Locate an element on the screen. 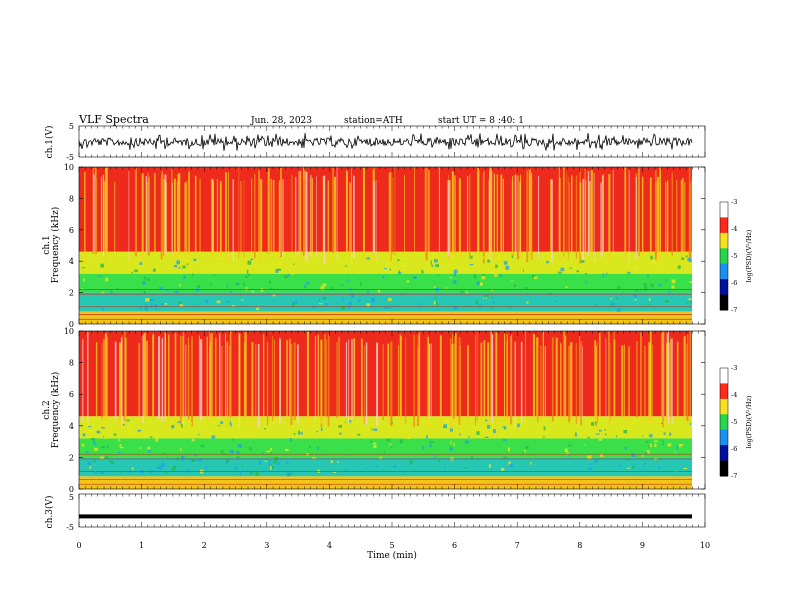 This screenshot has height=612, width=792. ch1-colorbar: -3 -4 -5 -6 -7 log(PSD)(V²/Hz) is located at coordinates (736, 256).